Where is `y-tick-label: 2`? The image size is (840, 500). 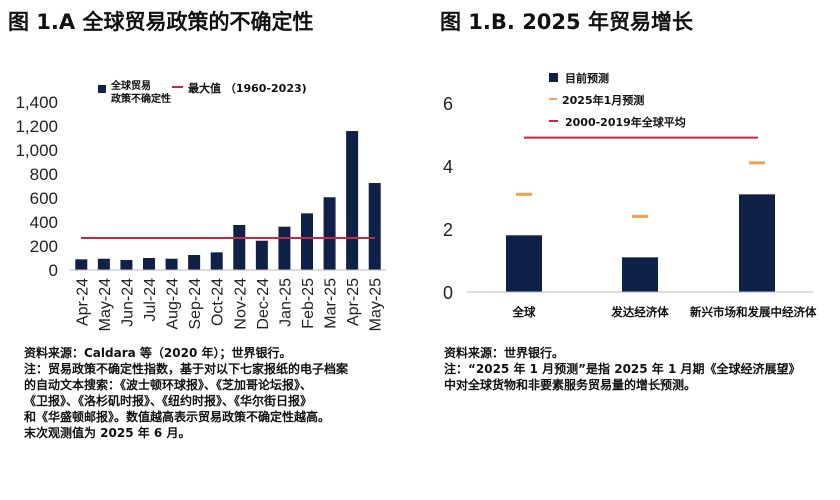 y-tick-label: 2 is located at coordinates (448, 230).